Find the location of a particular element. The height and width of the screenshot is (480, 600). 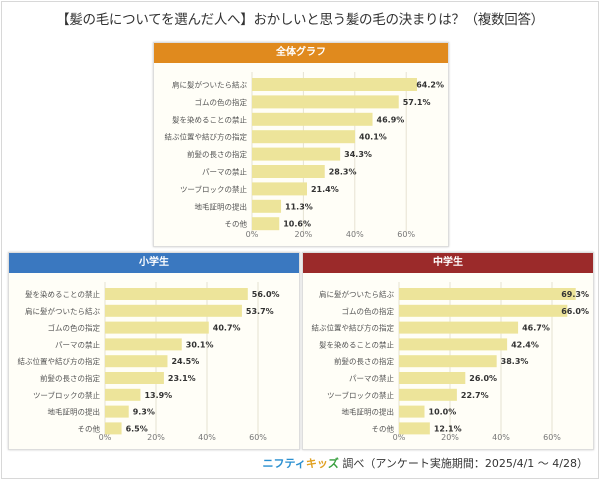

value-label: 6.5% is located at coordinates (137, 428).